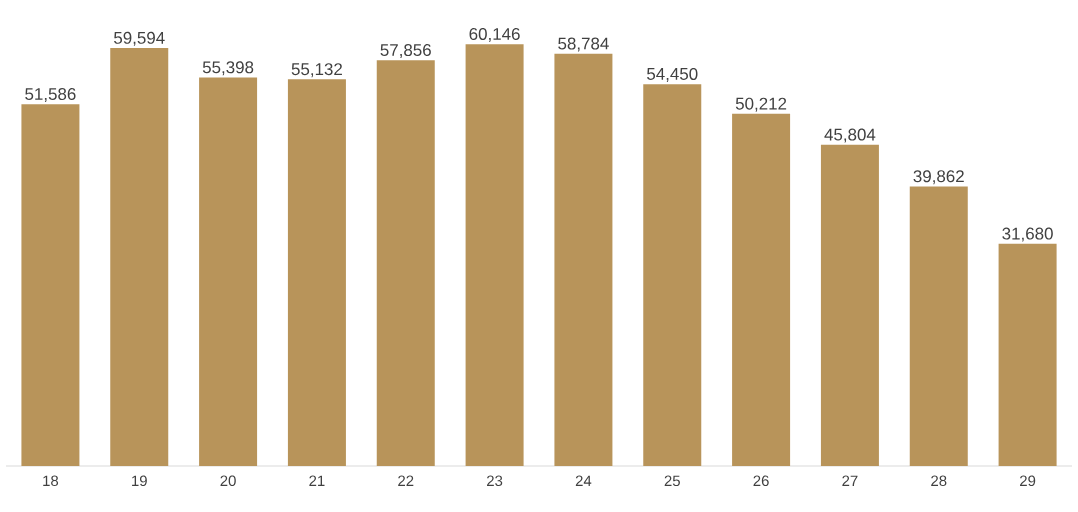 Image resolution: width=1078 pixels, height=512 pixels. I want to click on data-label: 45,804, so click(850, 135).